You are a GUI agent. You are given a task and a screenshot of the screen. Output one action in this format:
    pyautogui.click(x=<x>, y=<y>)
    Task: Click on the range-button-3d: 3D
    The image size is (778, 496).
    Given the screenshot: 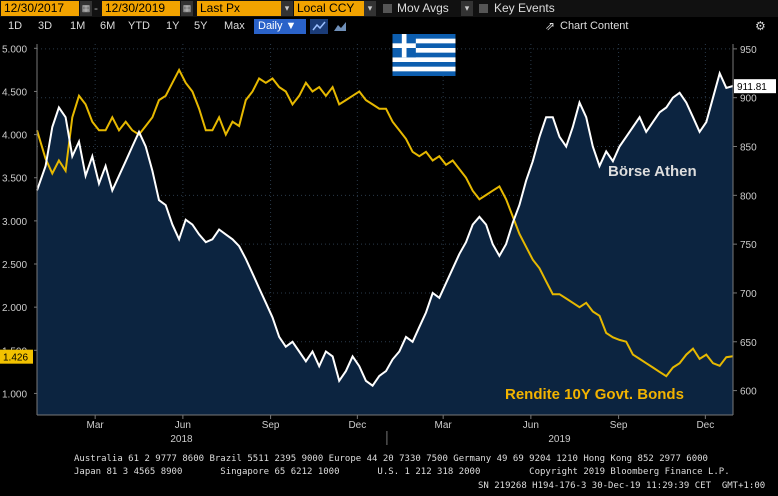 What is the action you would take?
    pyautogui.click(x=45, y=26)
    